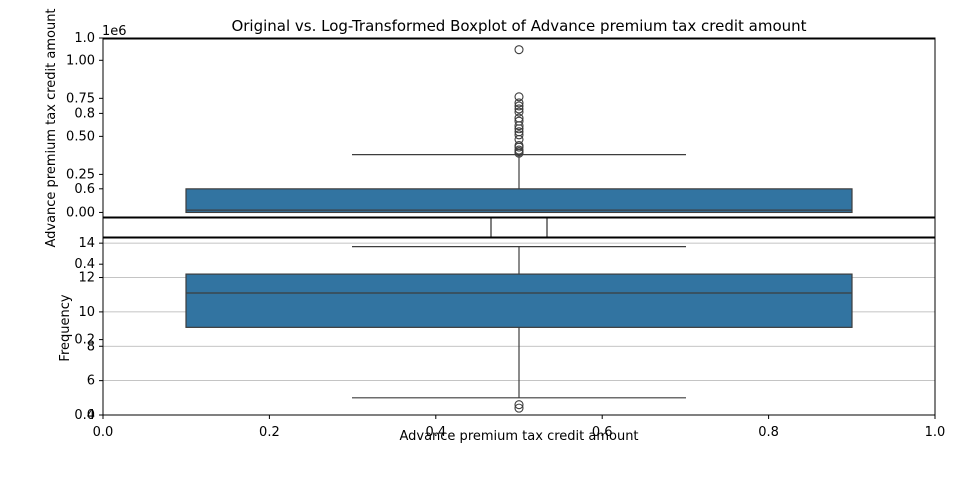 Image resolution: width=960 pixels, height=480 pixels. I want to click on x-axis-label: Advance premium tax credit amount, so click(518, 436).